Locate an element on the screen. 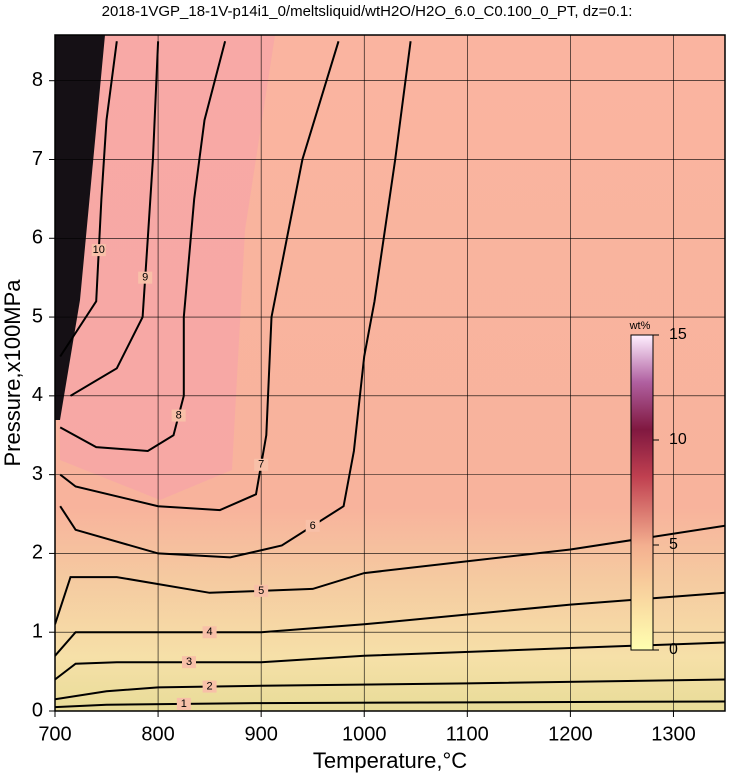  y-tick-label: 6 is located at coordinates (37, 238).